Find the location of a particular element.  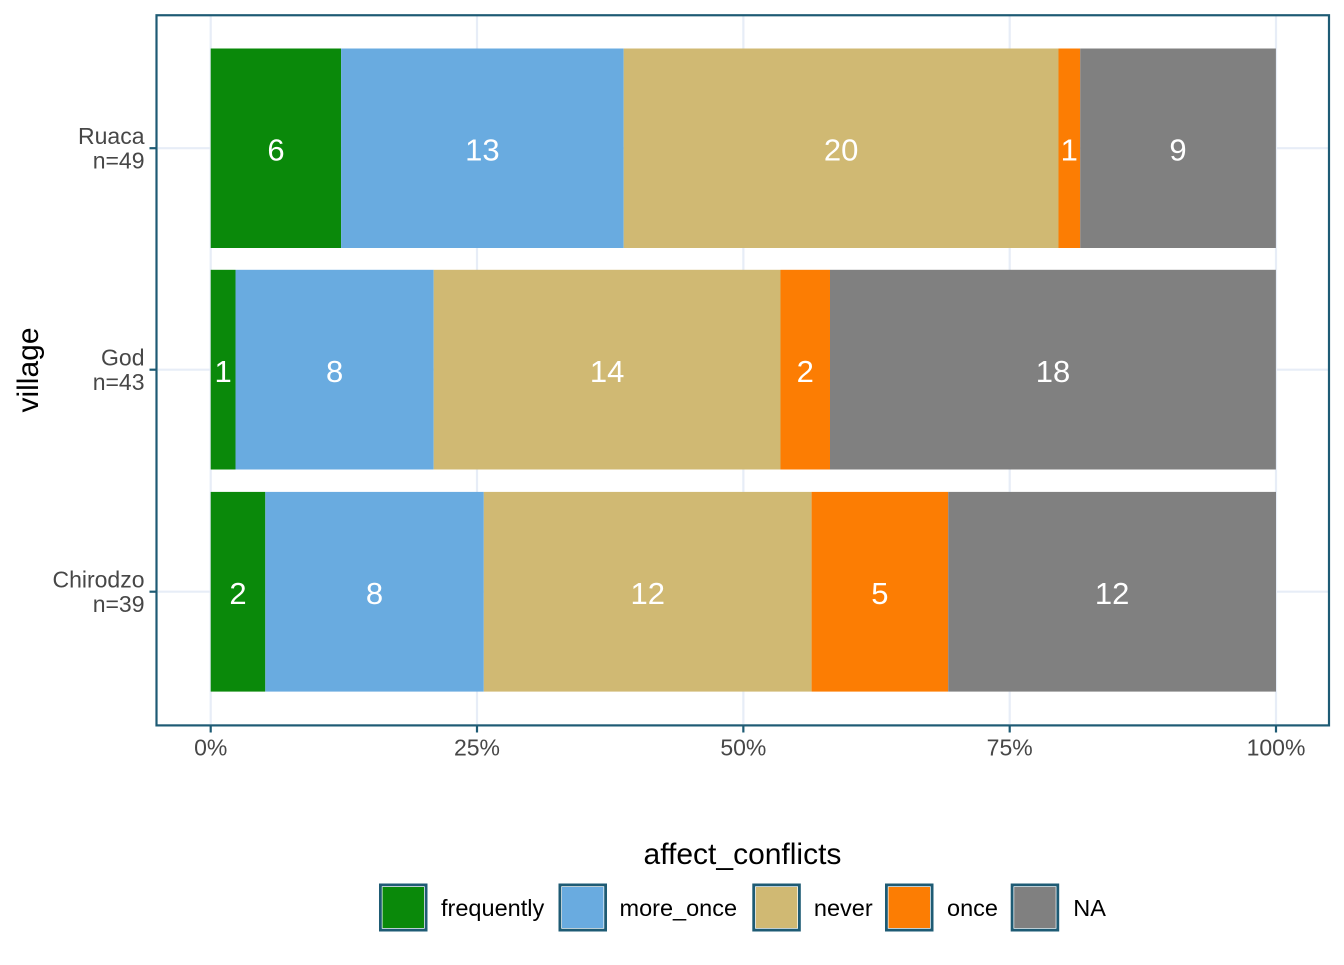

svg-text: 25% is located at coordinates (477, 748).